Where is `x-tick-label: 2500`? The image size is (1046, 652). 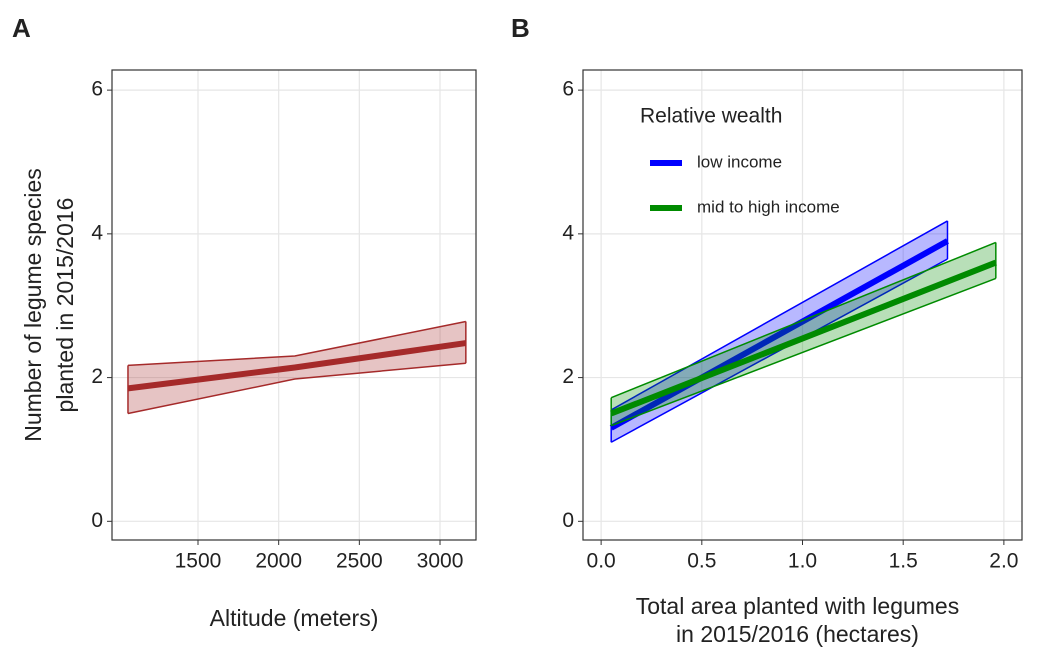
x-tick-label: 2500 is located at coordinates (359, 561).